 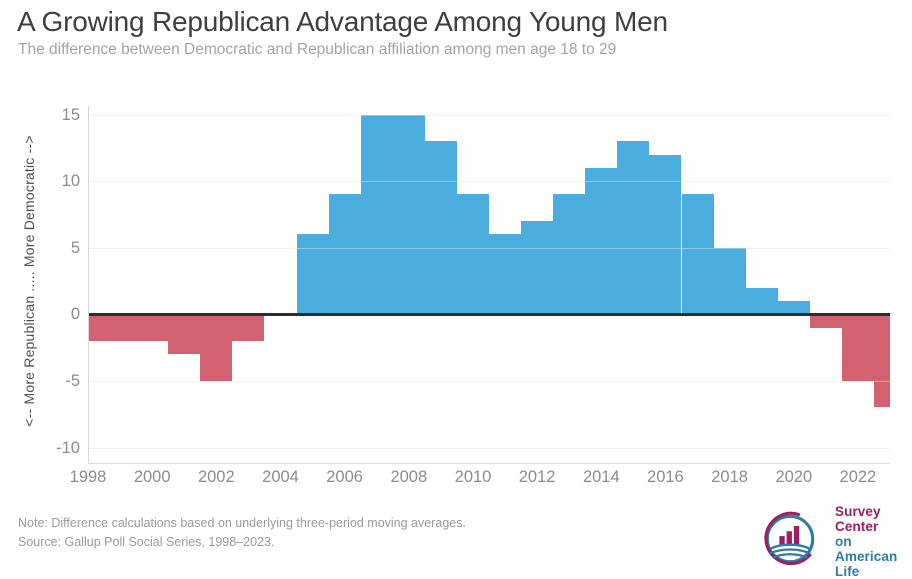 I want to click on bar-2009, so click(x=440, y=228).